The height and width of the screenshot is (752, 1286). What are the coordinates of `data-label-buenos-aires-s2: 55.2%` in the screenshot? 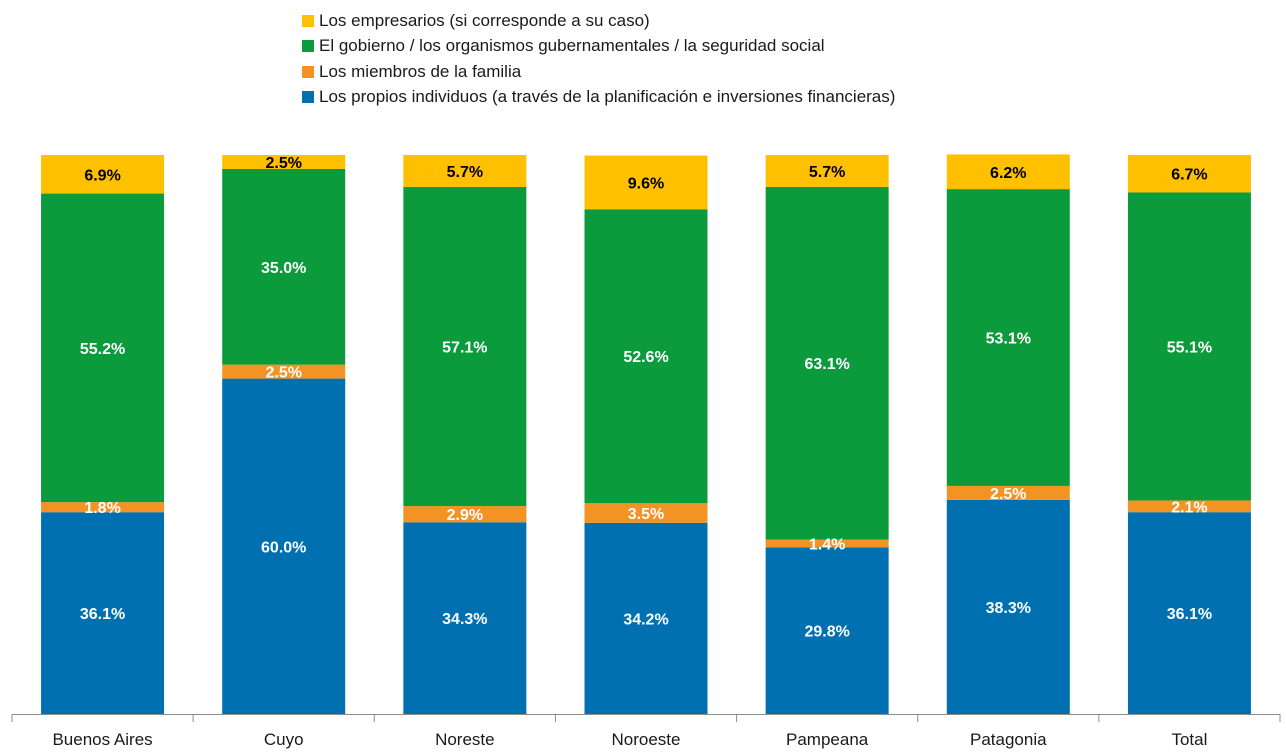 It's located at (102, 349).